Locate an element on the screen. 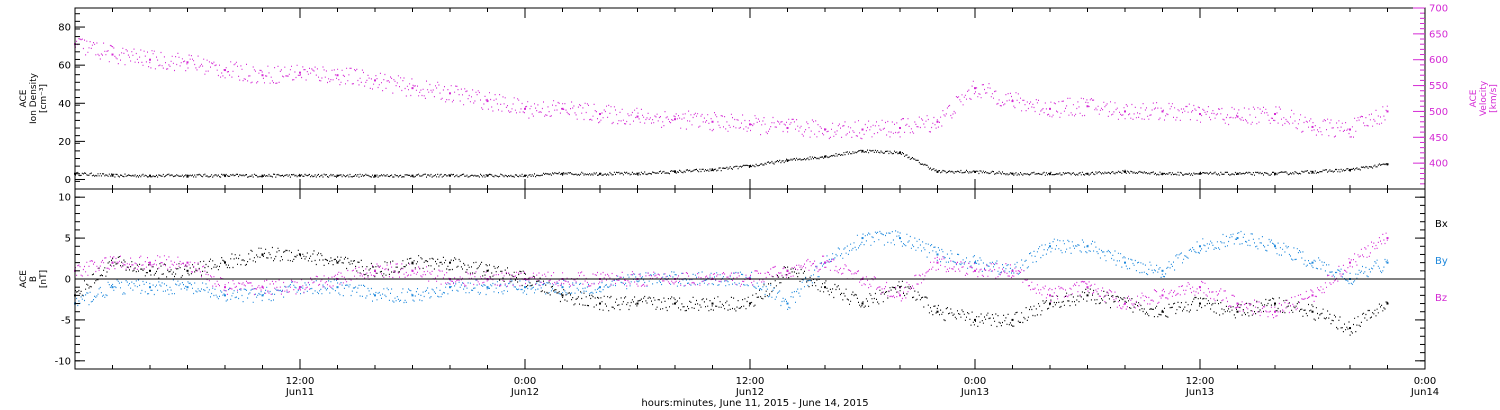 This screenshot has width=1500, height=410. trace-density is located at coordinates (731, 163).